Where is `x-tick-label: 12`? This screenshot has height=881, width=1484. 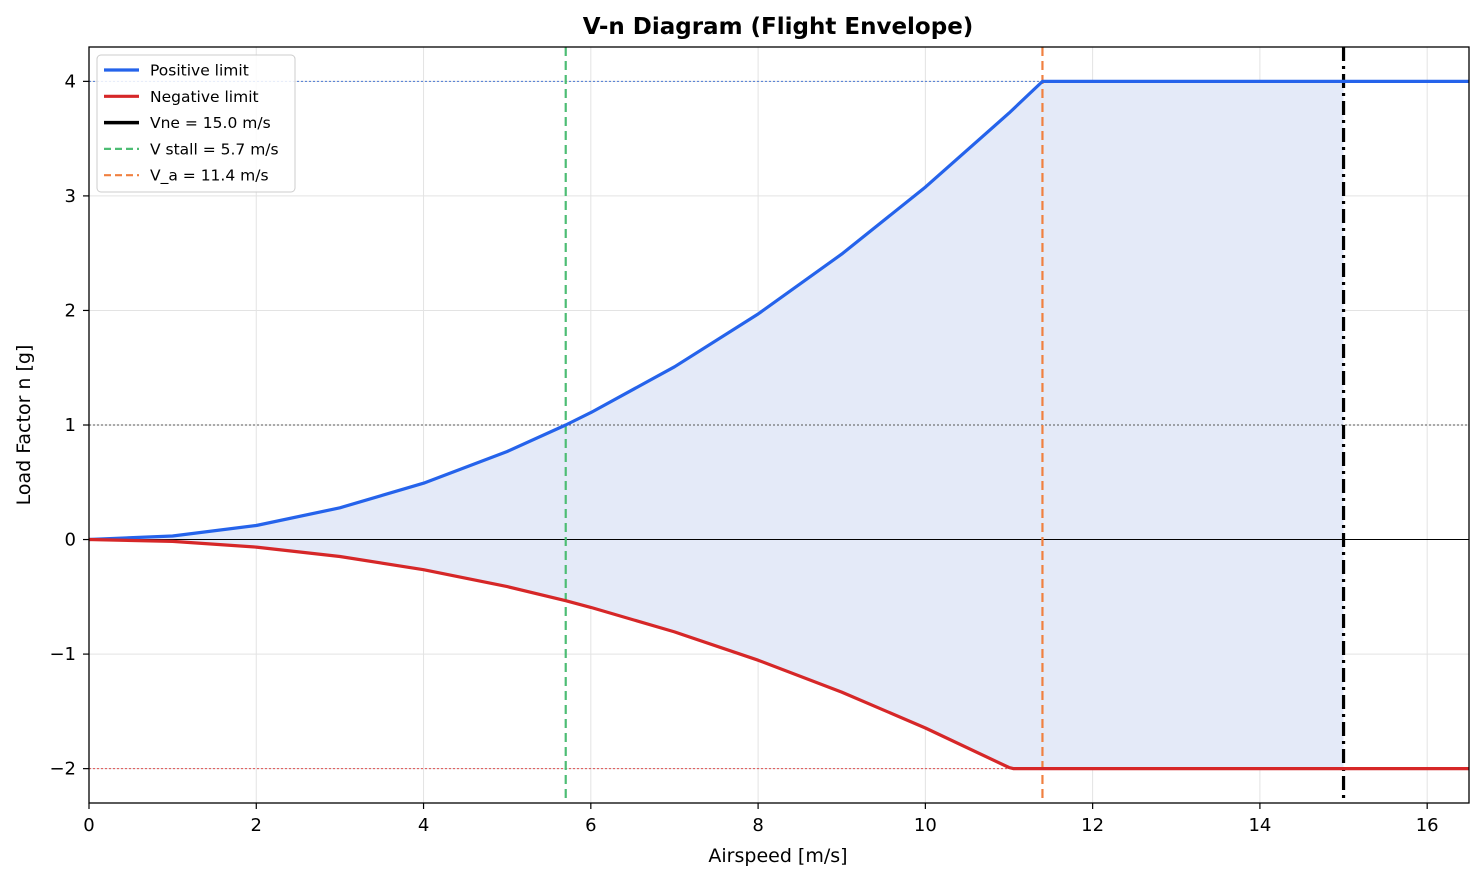
x-tick-label: 12 is located at coordinates (1092, 825).